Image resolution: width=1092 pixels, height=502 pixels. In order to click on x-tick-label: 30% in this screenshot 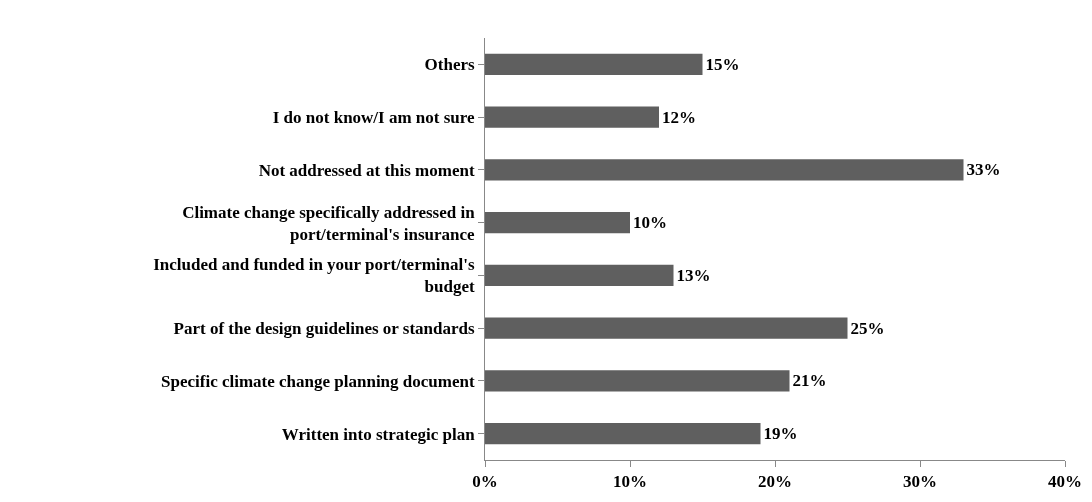, I will do `click(920, 482)`.